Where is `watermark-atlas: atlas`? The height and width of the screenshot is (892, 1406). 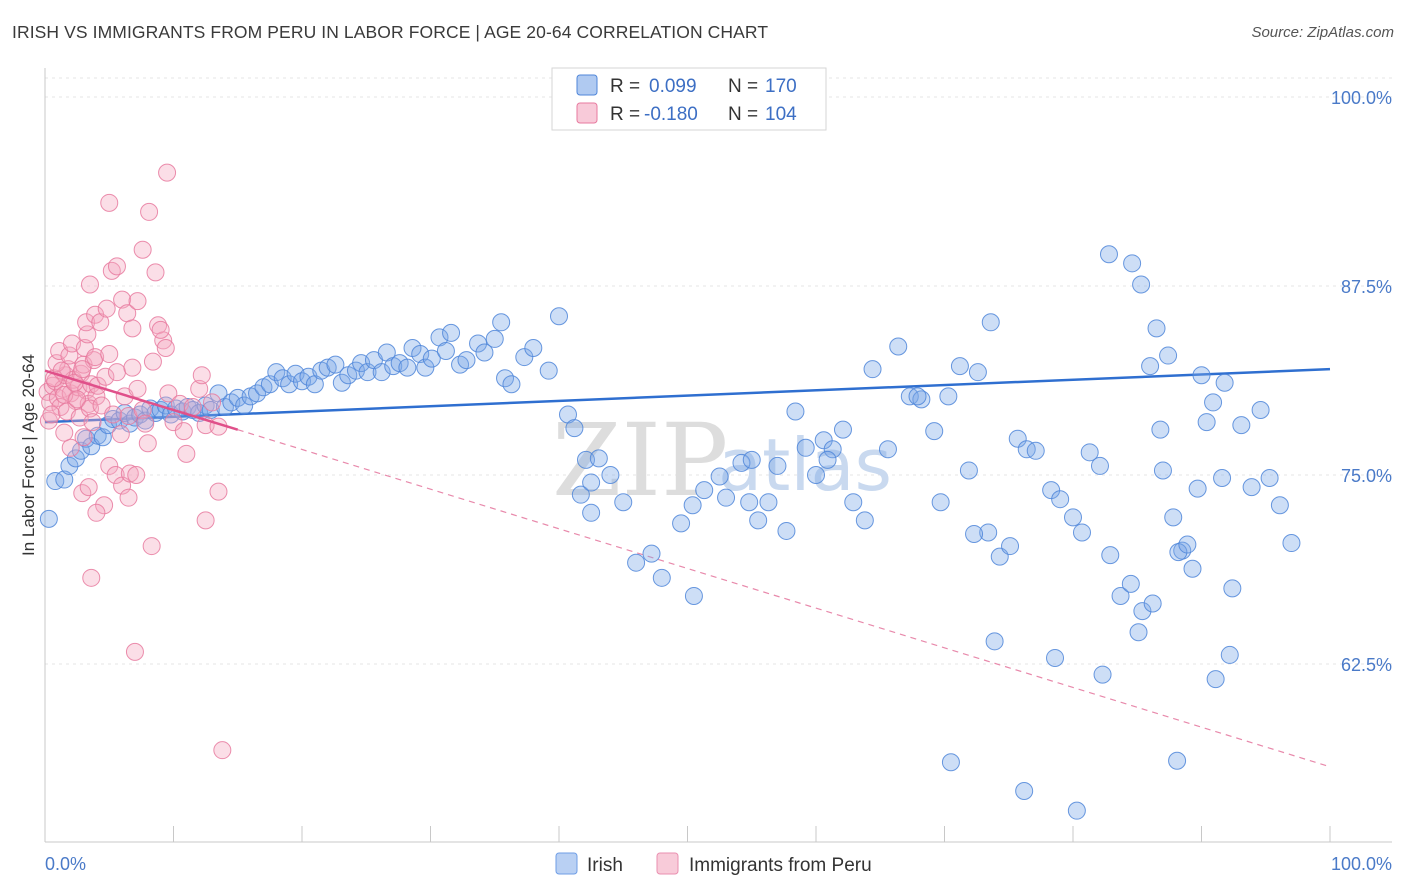
watermark-atlas: atlas is located at coordinates (805, 465).